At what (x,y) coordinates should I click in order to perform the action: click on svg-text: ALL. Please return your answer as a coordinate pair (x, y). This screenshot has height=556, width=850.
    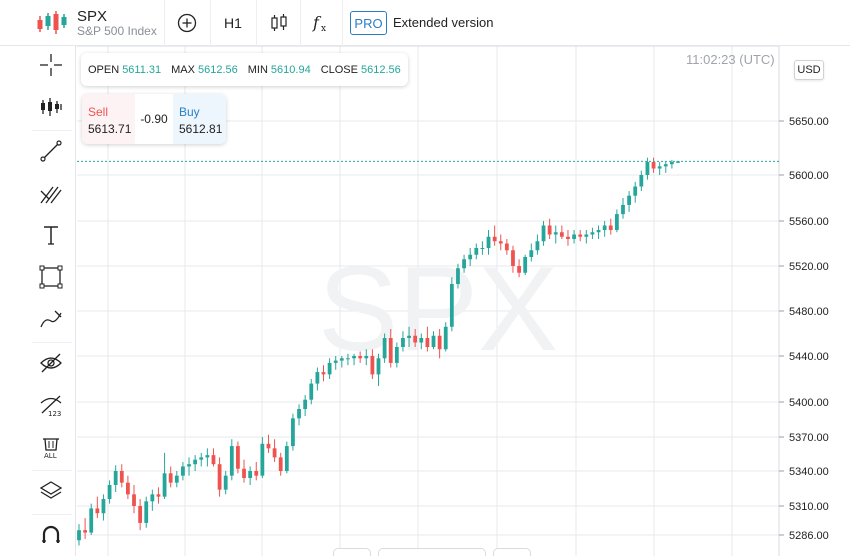
    Looking at the image, I should click on (50, 455).